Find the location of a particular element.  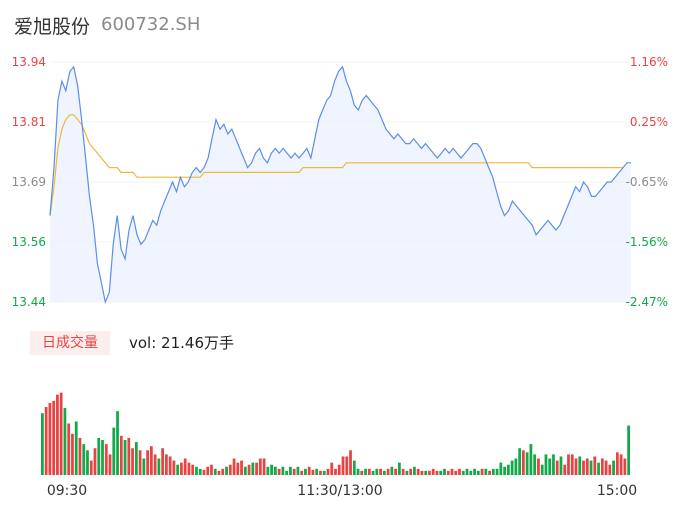

volume-badge: 日成交量 is located at coordinates (70, 343).